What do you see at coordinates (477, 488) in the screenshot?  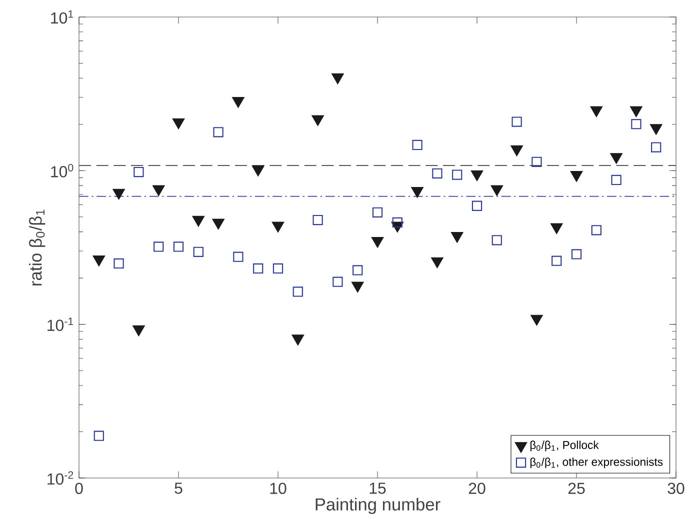 I see `x-tick-label: 20` at bounding box center [477, 488].